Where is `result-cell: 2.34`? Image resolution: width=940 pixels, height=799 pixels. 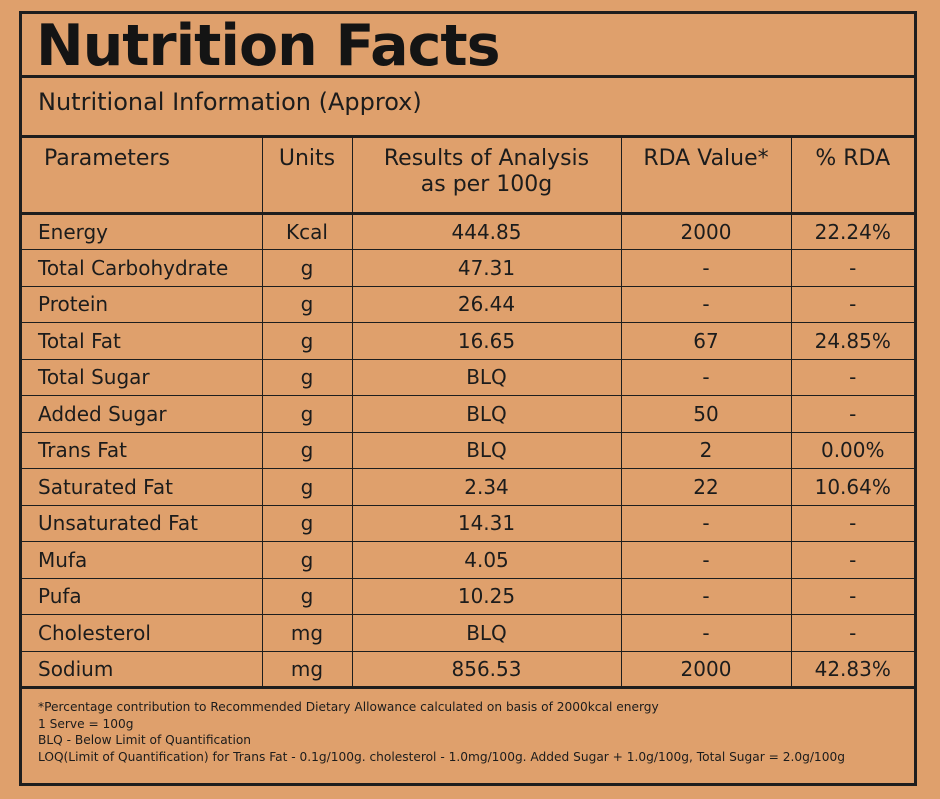 result-cell: 2.34 is located at coordinates (487, 487).